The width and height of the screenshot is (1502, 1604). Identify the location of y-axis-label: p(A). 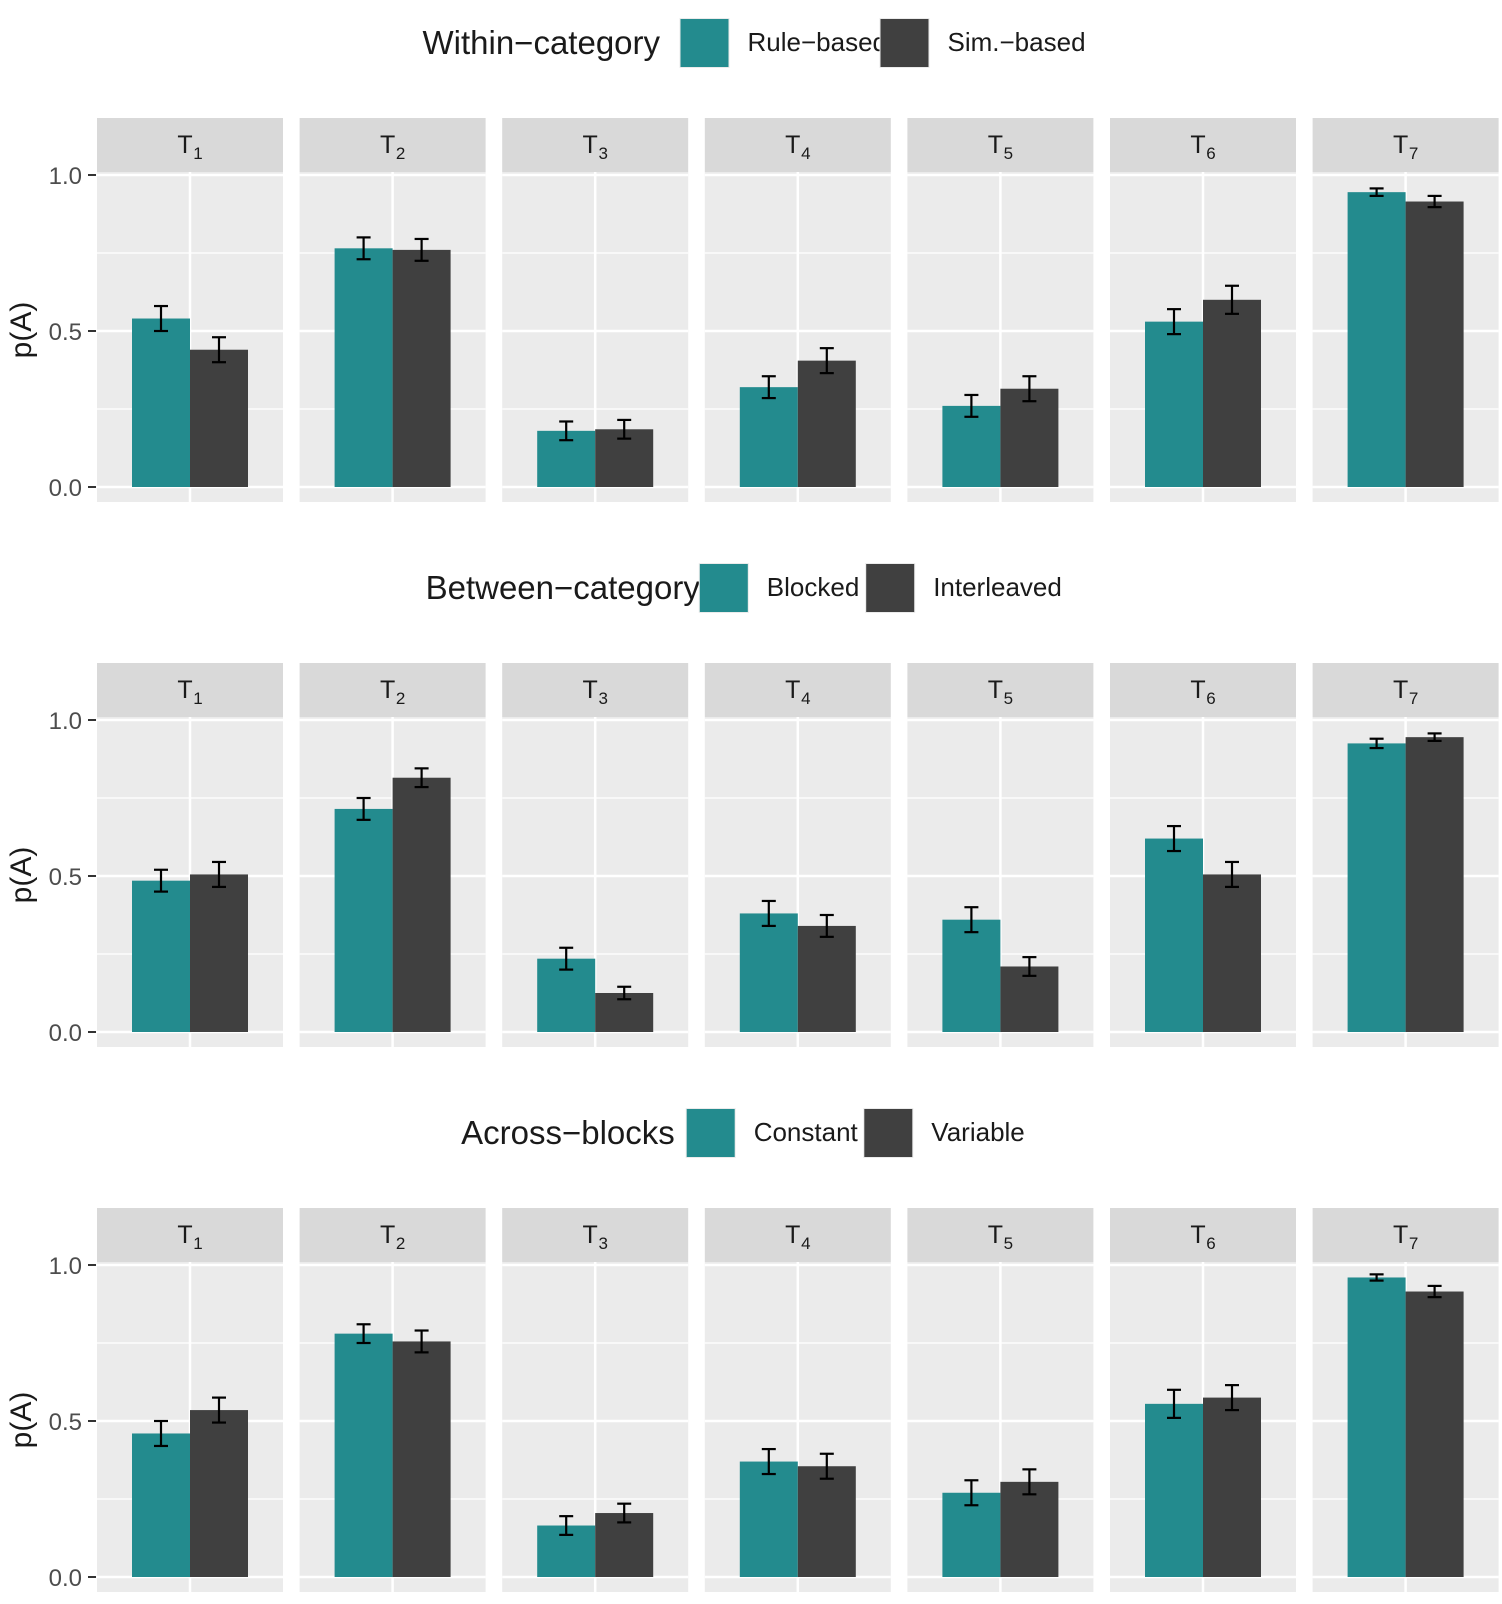
(21, 1420).